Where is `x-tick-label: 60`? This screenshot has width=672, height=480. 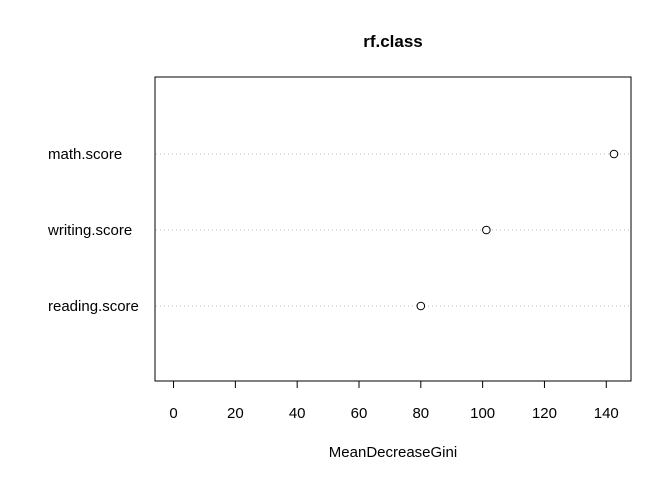 x-tick-label: 60 is located at coordinates (359, 413).